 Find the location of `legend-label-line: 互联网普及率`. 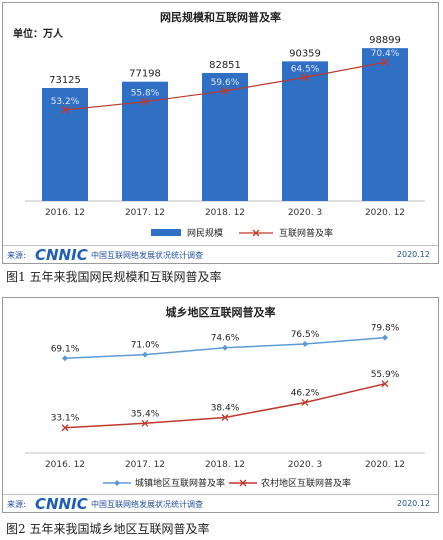

legend-label-line: 互联网普及率 is located at coordinates (306, 233).